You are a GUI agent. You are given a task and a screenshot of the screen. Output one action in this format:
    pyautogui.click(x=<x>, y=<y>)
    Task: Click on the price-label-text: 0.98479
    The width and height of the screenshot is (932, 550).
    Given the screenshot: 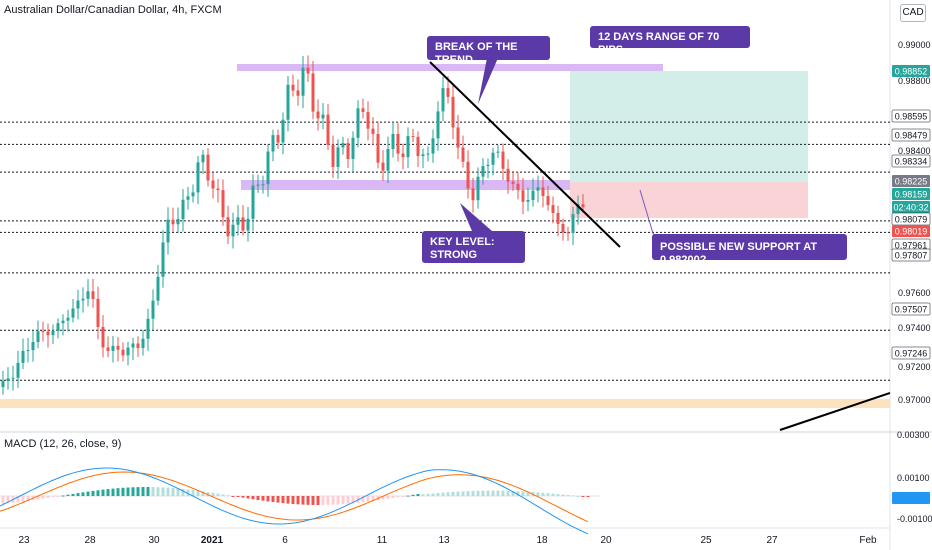 What is the action you would take?
    pyautogui.click(x=911, y=136)
    